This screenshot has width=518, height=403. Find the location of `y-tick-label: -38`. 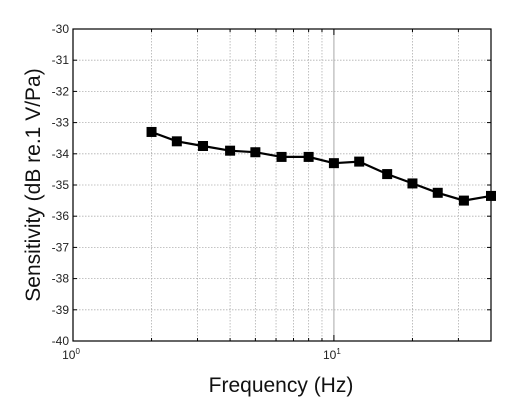

y-tick-label: -38 is located at coordinates (61, 279).